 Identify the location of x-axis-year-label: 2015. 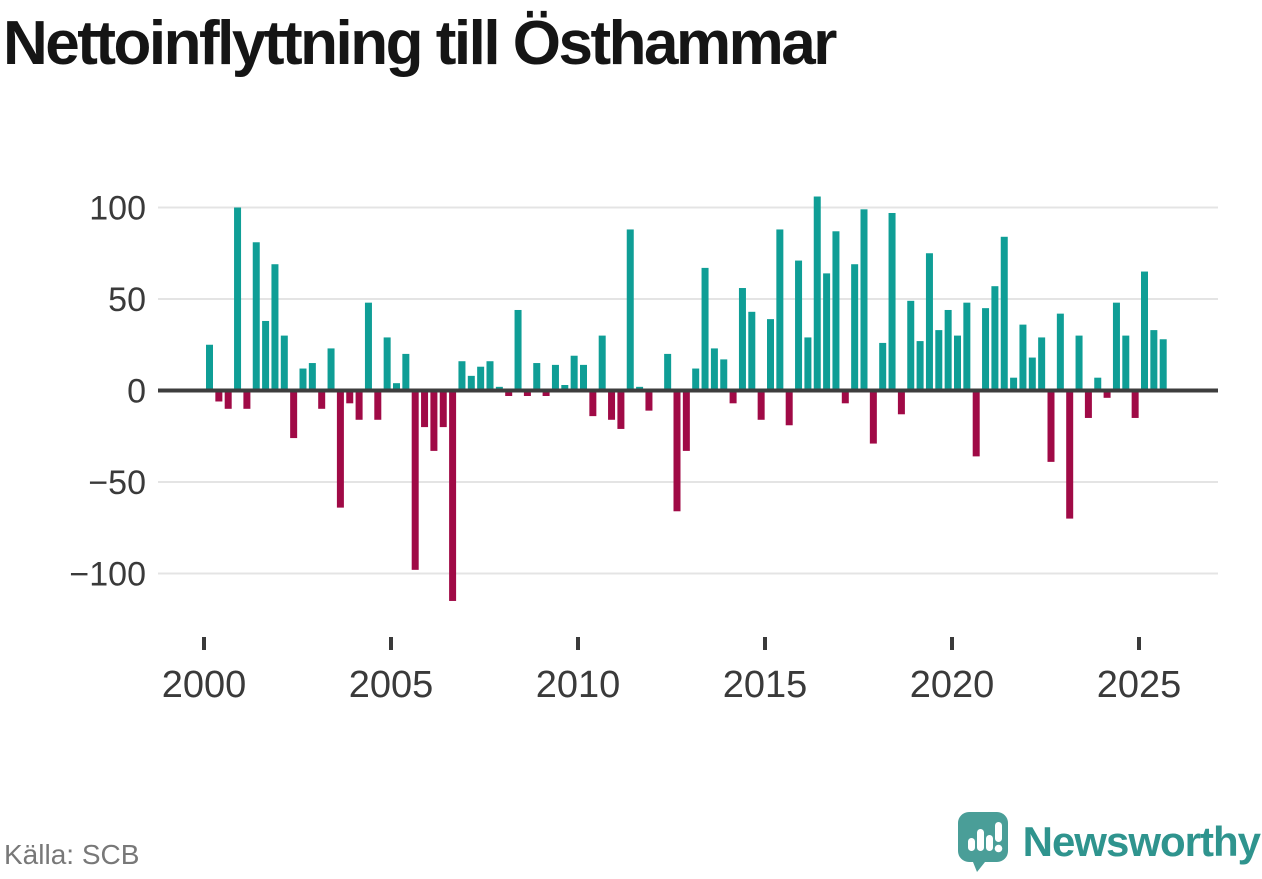
(765, 685).